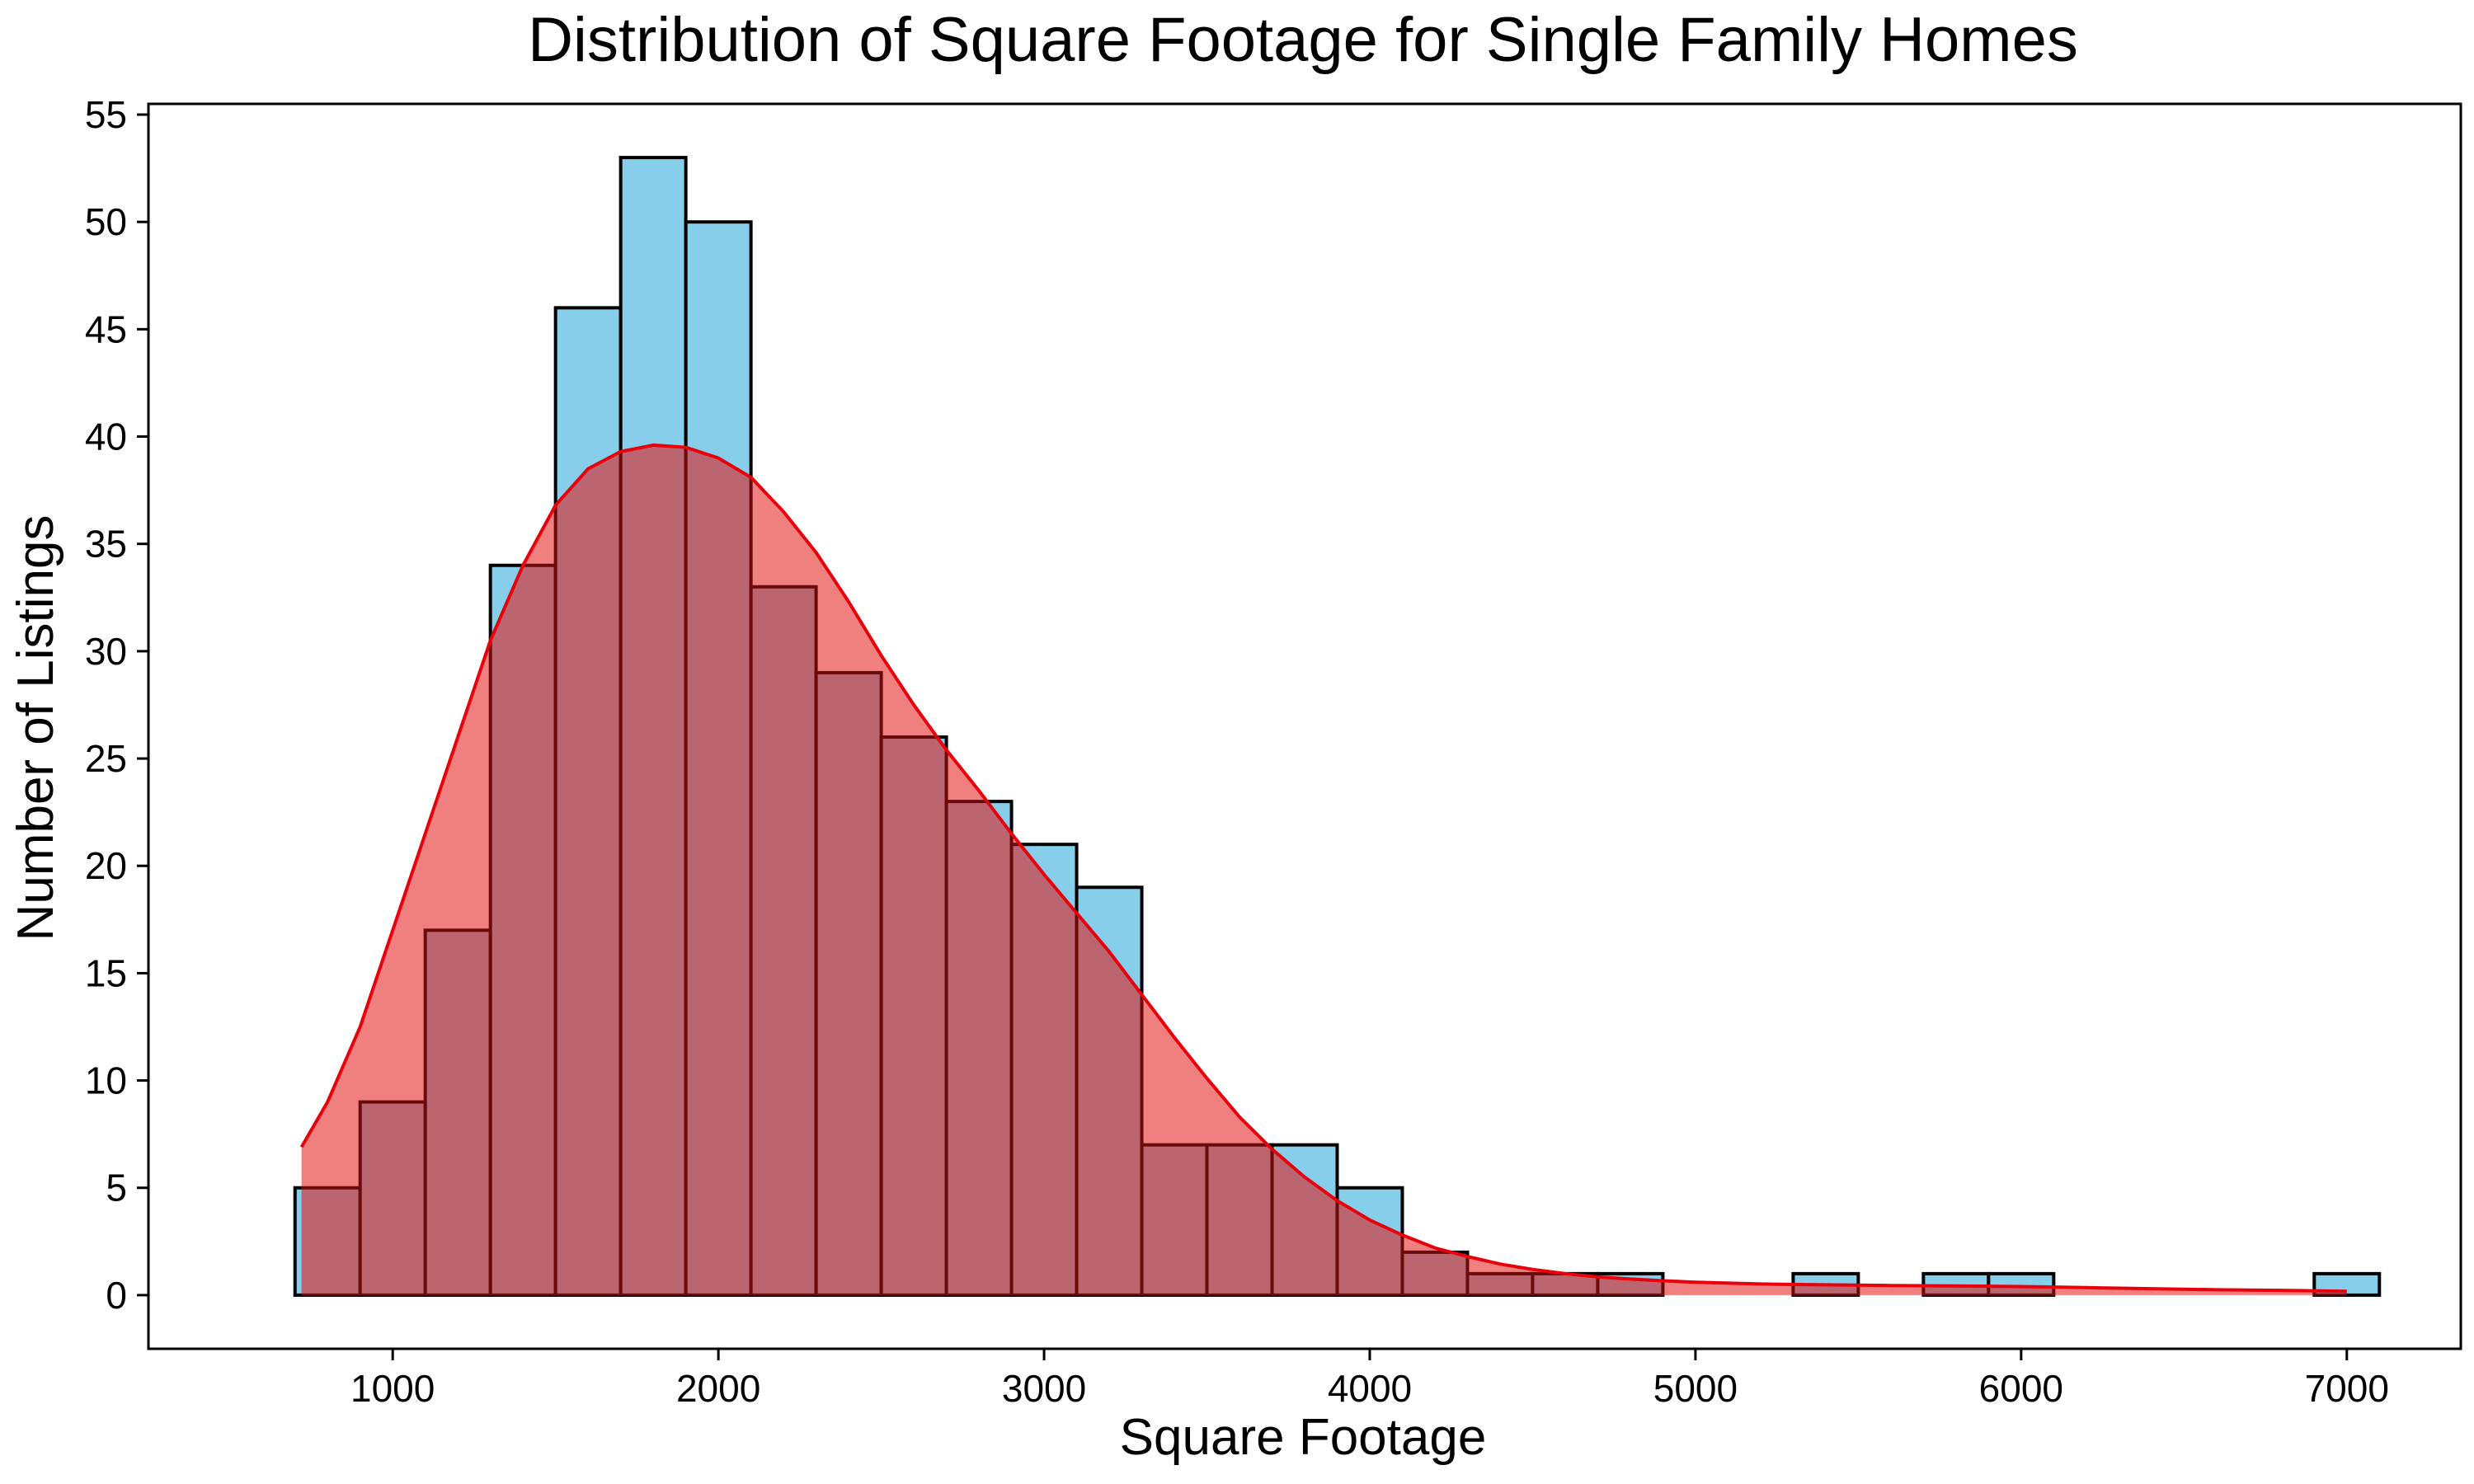 This screenshot has height=1484, width=2474. I want to click on x-tick-label: 1000, so click(392, 1388).